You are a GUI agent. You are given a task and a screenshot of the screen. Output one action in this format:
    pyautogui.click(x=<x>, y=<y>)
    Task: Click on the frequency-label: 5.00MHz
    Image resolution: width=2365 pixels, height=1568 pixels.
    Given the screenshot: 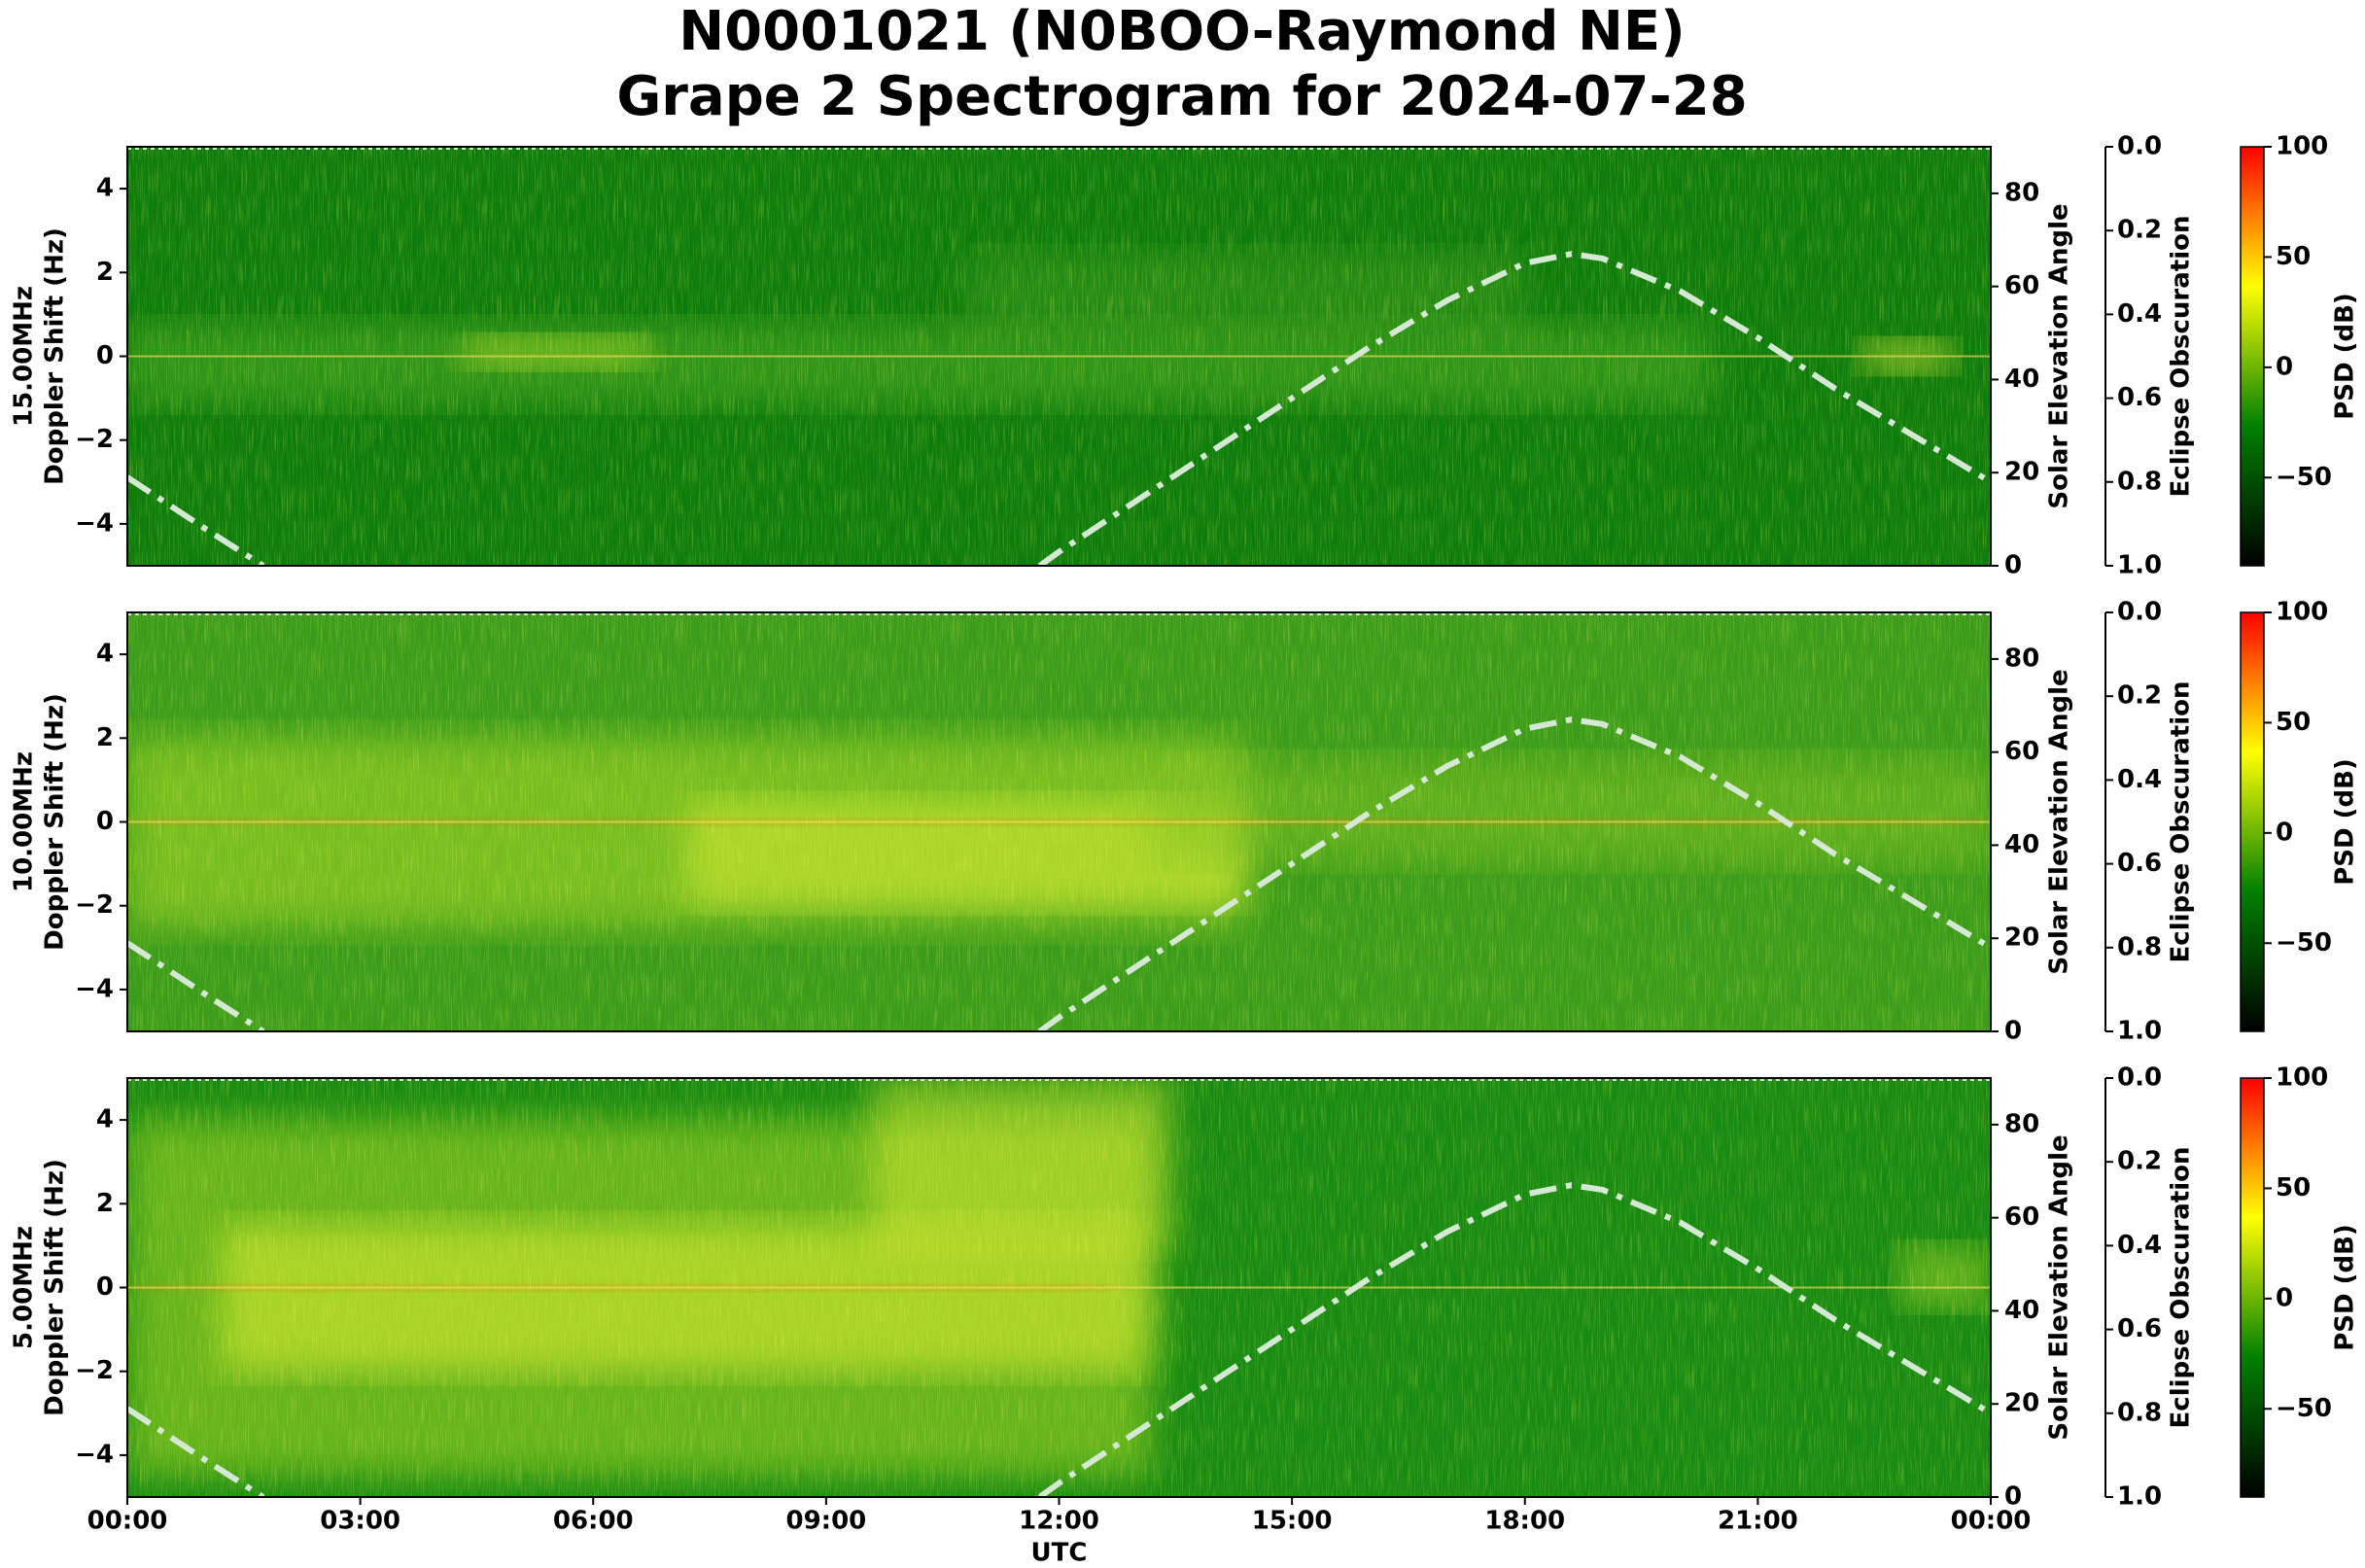 What is the action you would take?
    pyautogui.click(x=25, y=1287)
    